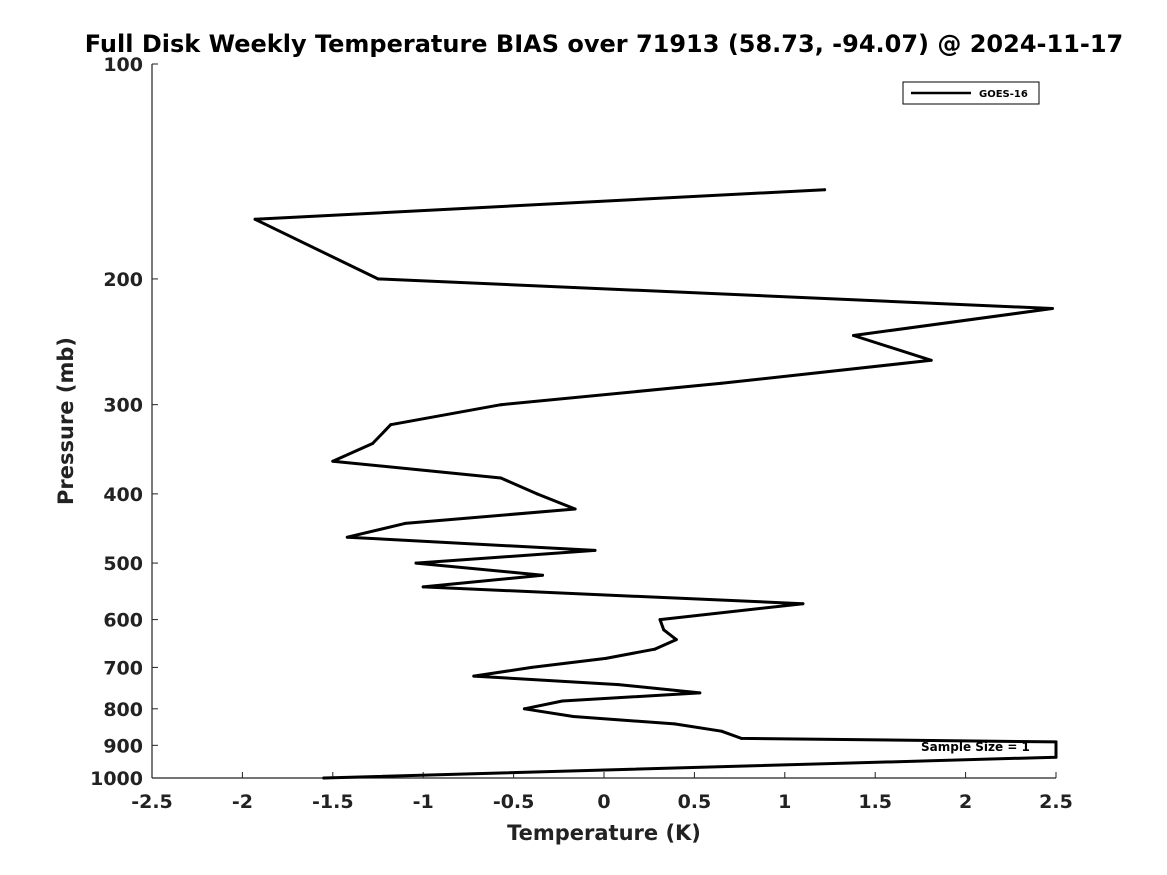  What do you see at coordinates (1056, 802) in the screenshot?
I see `x-tick-label: 2.5` at bounding box center [1056, 802].